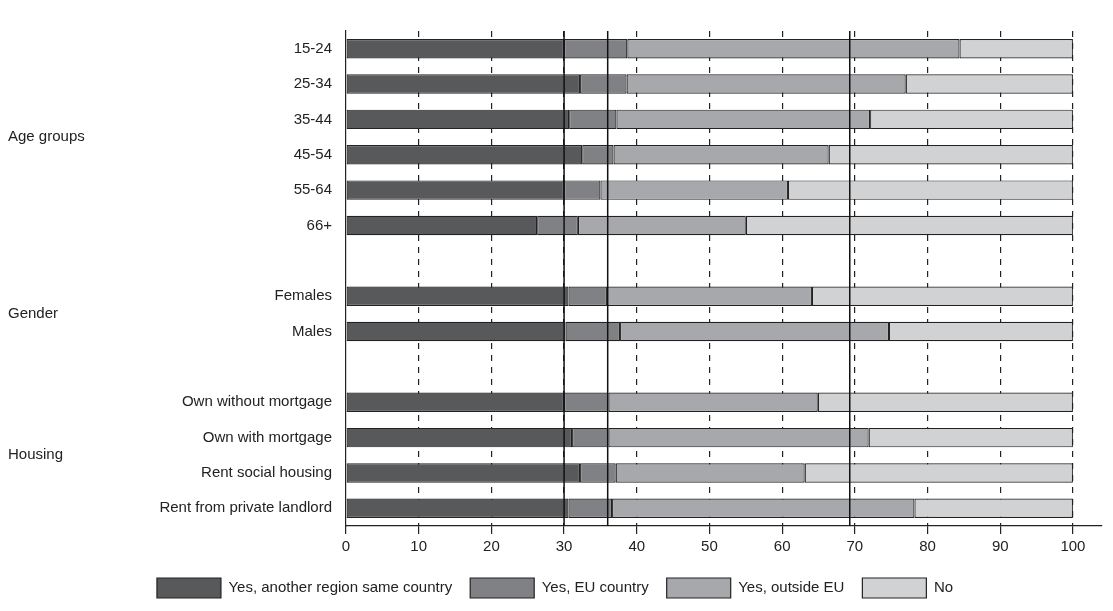 The width and height of the screenshot is (1113, 611). What do you see at coordinates (266, 472) in the screenshot?
I see `y-tick-label: Rent social housing` at bounding box center [266, 472].